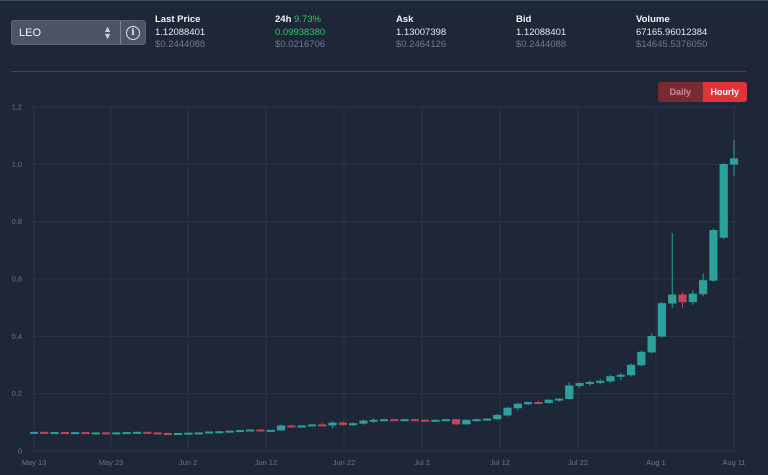 The height and width of the screenshot is (475, 768). What do you see at coordinates (17, 393) in the screenshot?
I see `y-tick-label: 0.2` at bounding box center [17, 393].